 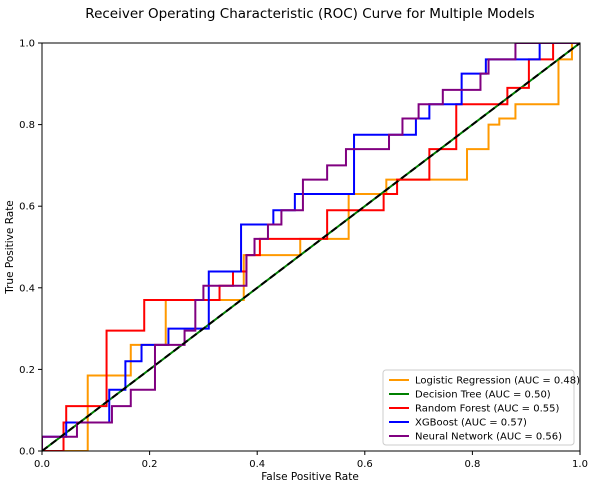 What do you see at coordinates (472, 464) in the screenshot?
I see `x-tick-label: 0.8` at bounding box center [472, 464].